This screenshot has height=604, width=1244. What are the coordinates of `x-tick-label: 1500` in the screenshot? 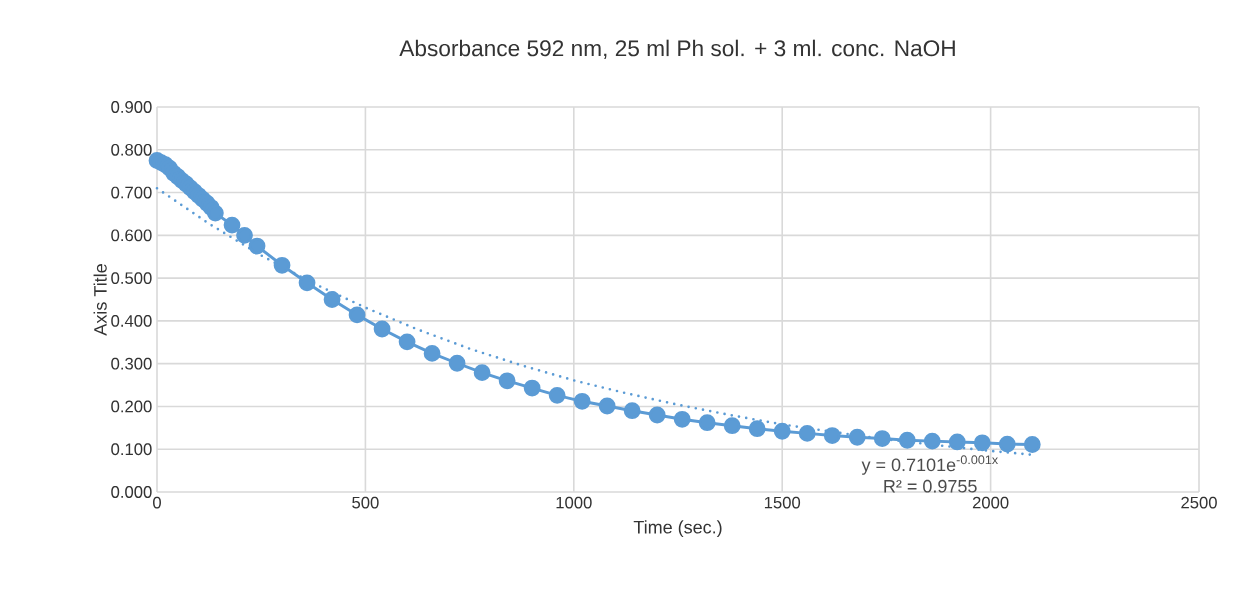 It's located at (782, 502).